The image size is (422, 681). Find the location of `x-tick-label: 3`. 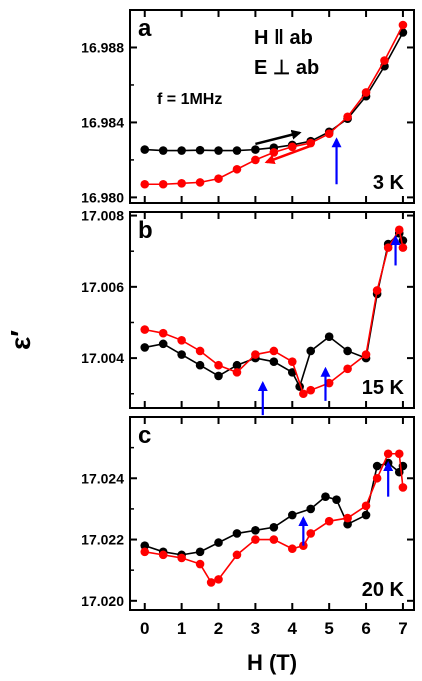

x-tick-label: 3 is located at coordinates (255, 628).